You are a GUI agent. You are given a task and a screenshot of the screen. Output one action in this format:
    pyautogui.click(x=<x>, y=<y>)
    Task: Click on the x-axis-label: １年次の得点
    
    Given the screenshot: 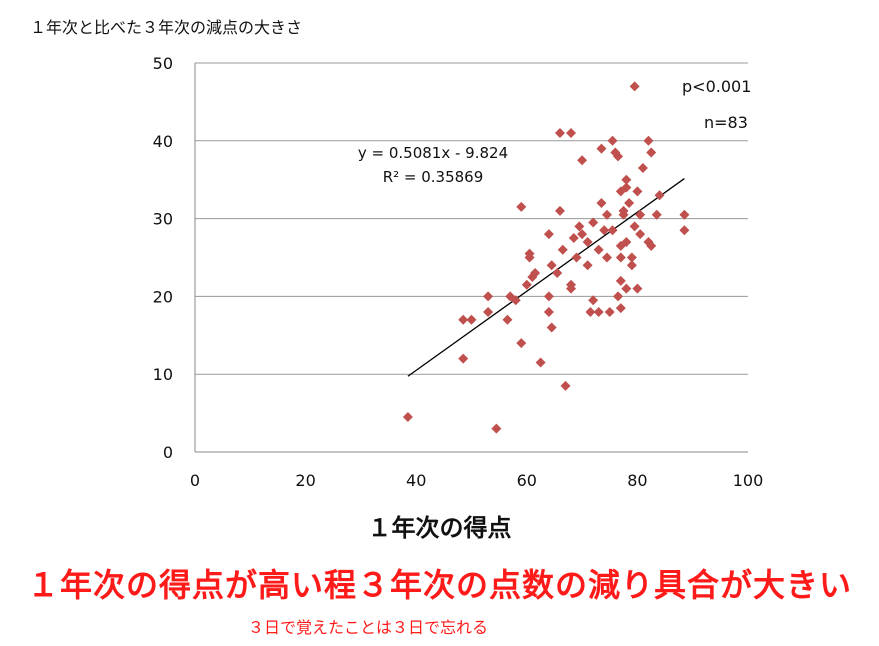 What is the action you would take?
    pyautogui.click(x=439, y=528)
    